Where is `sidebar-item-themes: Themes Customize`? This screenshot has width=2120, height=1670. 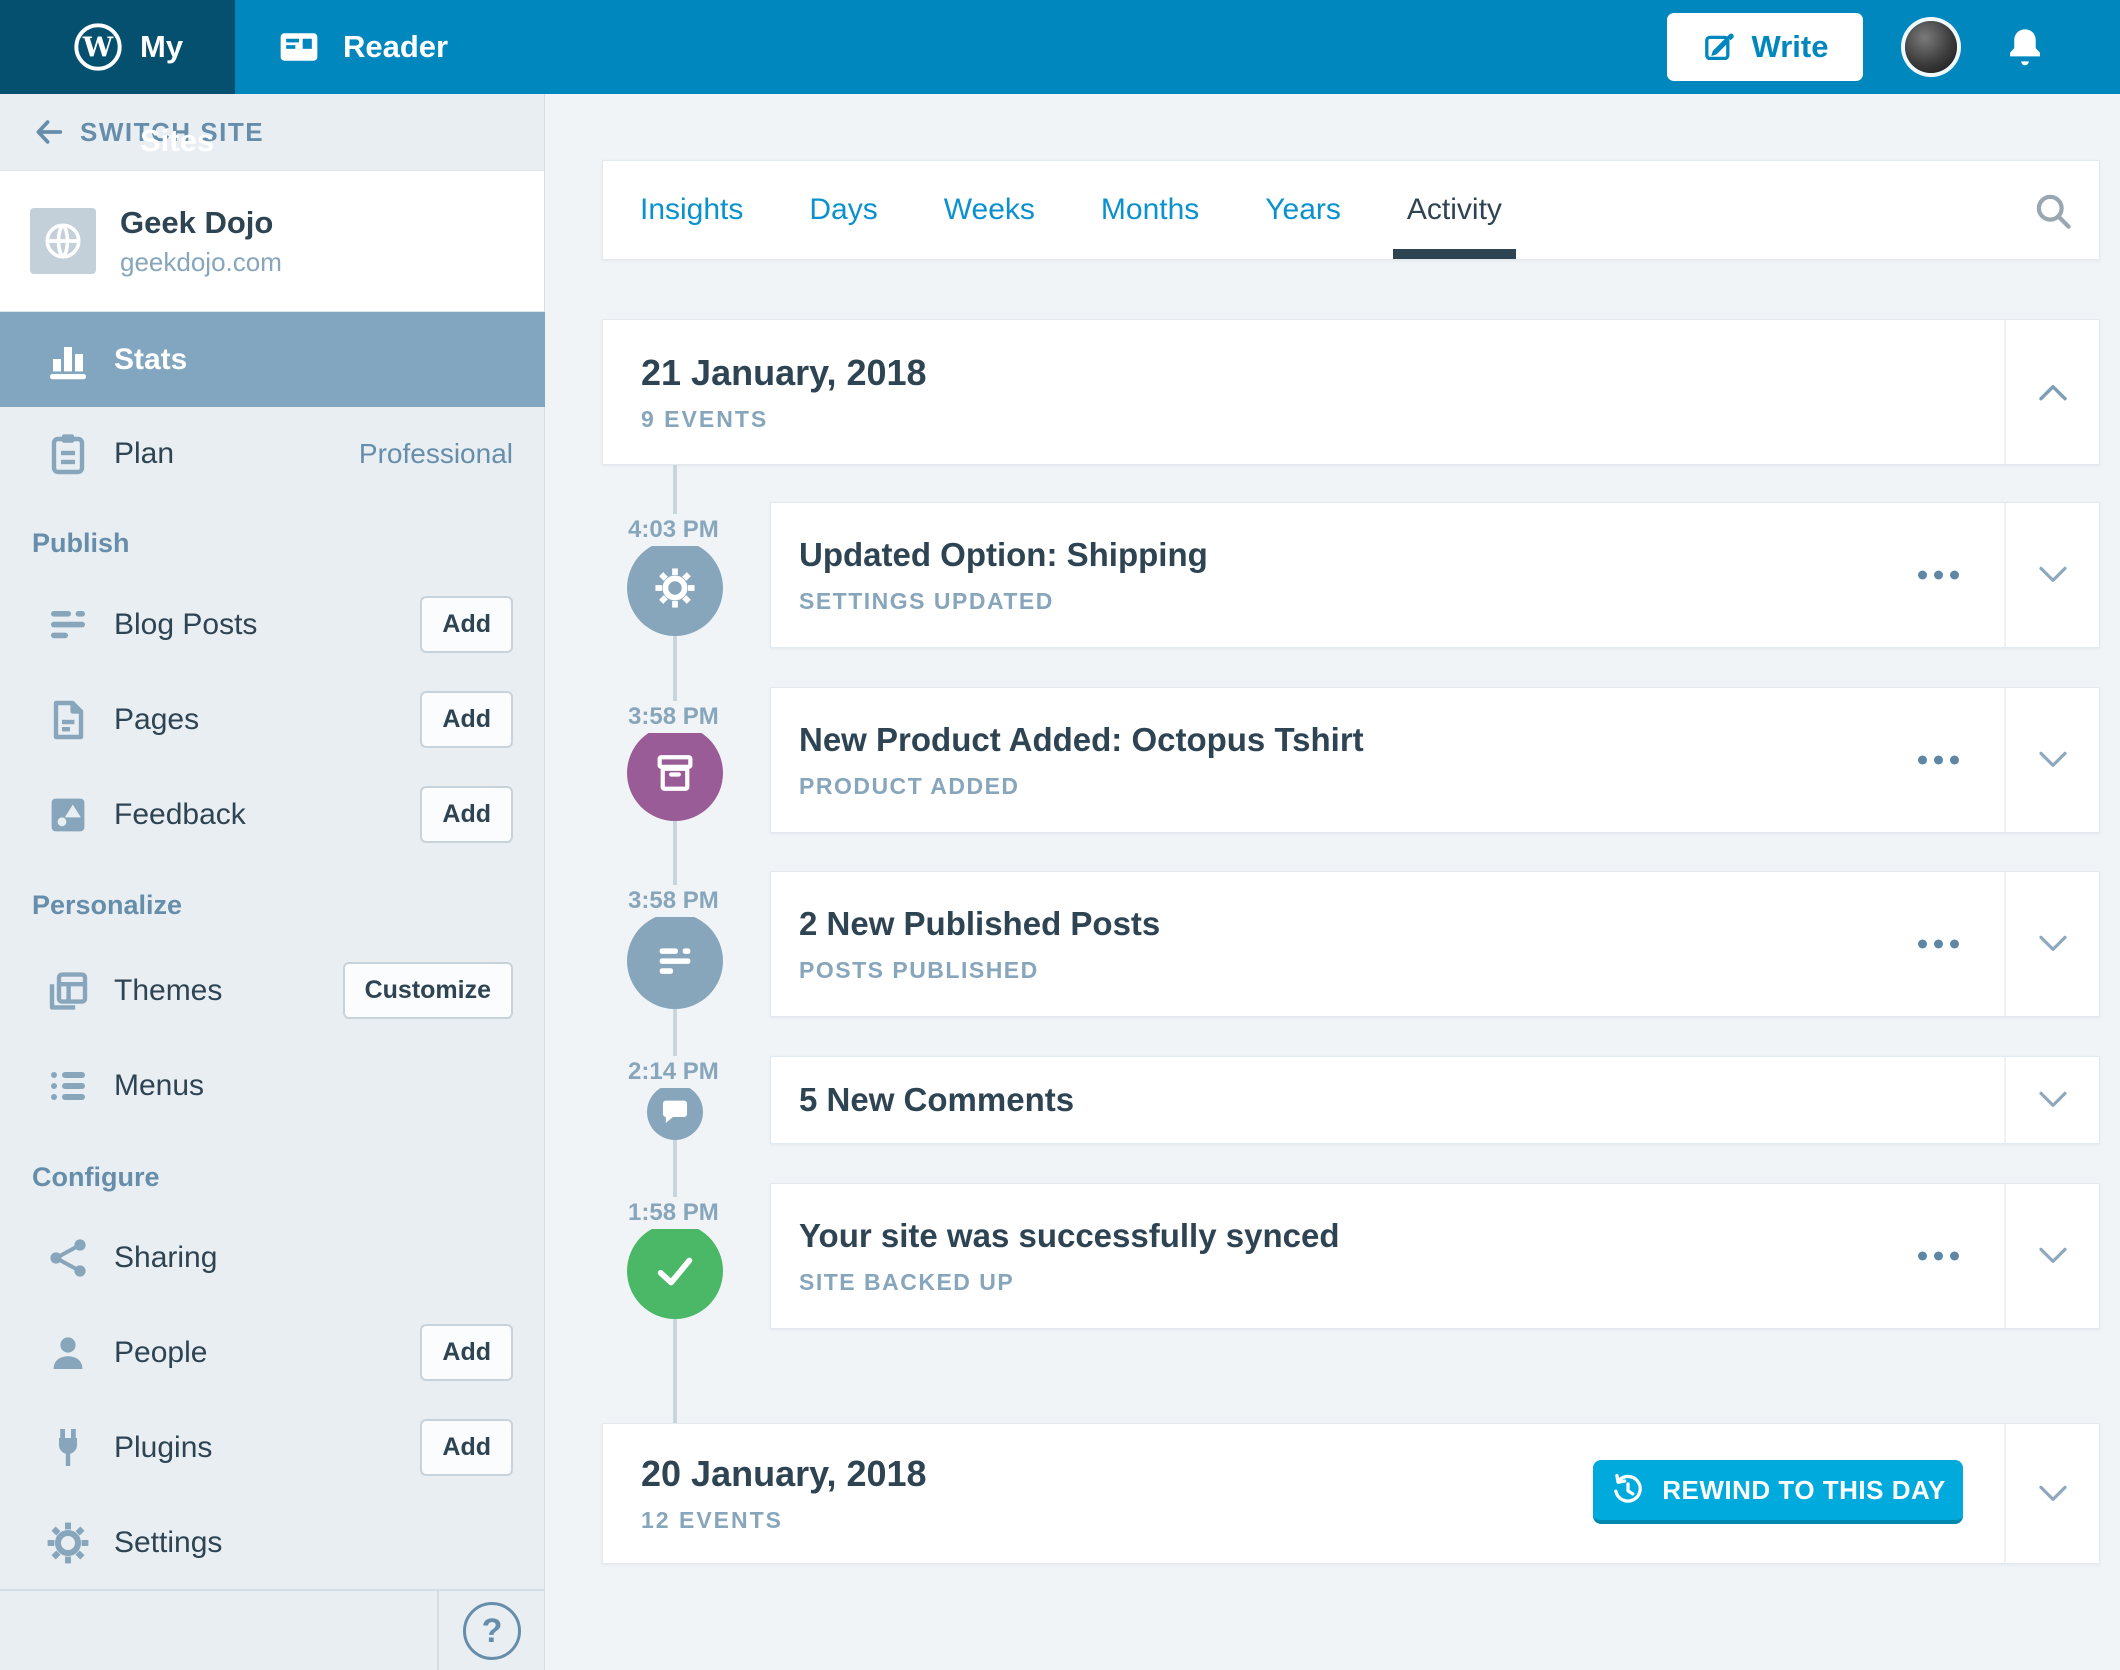 sidebar-item-themes: Themes Customize is located at coordinates (272, 990).